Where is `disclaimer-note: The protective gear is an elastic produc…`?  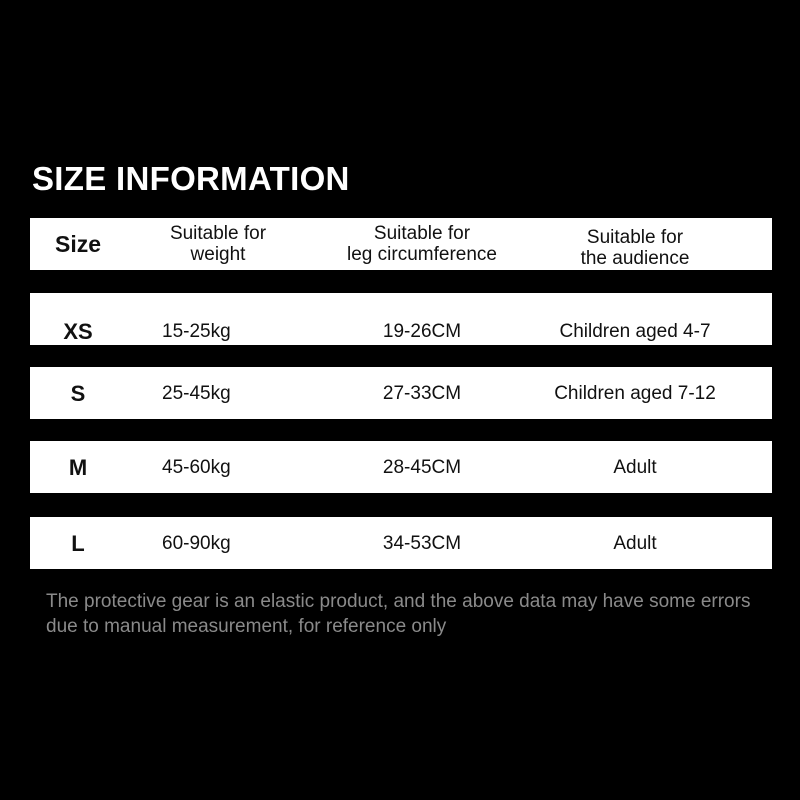
disclaimer-note: The protective gear is an elastic produc… is located at coordinates (398, 614).